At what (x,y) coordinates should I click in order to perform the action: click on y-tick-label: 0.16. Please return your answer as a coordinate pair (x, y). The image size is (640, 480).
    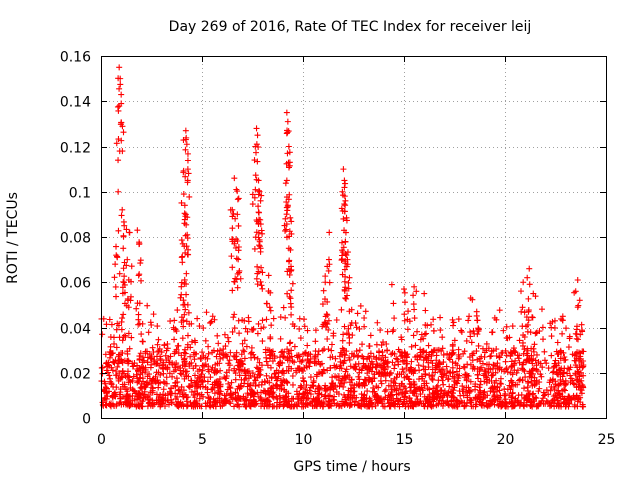
    Looking at the image, I should click on (75, 58).